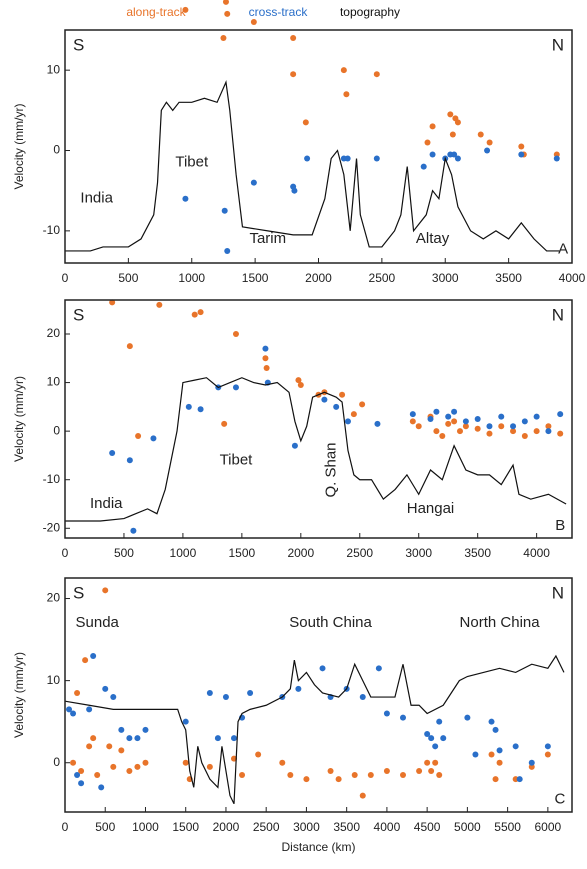  What do you see at coordinates (183, 553) in the screenshot?
I see `x-tick-label: 1000` at bounding box center [183, 553].